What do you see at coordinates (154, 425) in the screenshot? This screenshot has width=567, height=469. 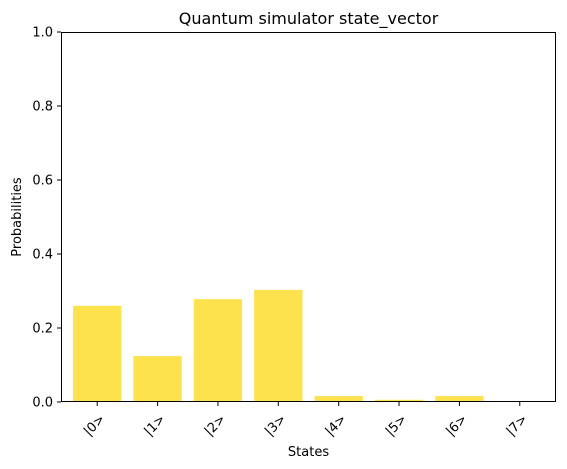 I see `x-tick-label-1: |1>` at bounding box center [154, 425].